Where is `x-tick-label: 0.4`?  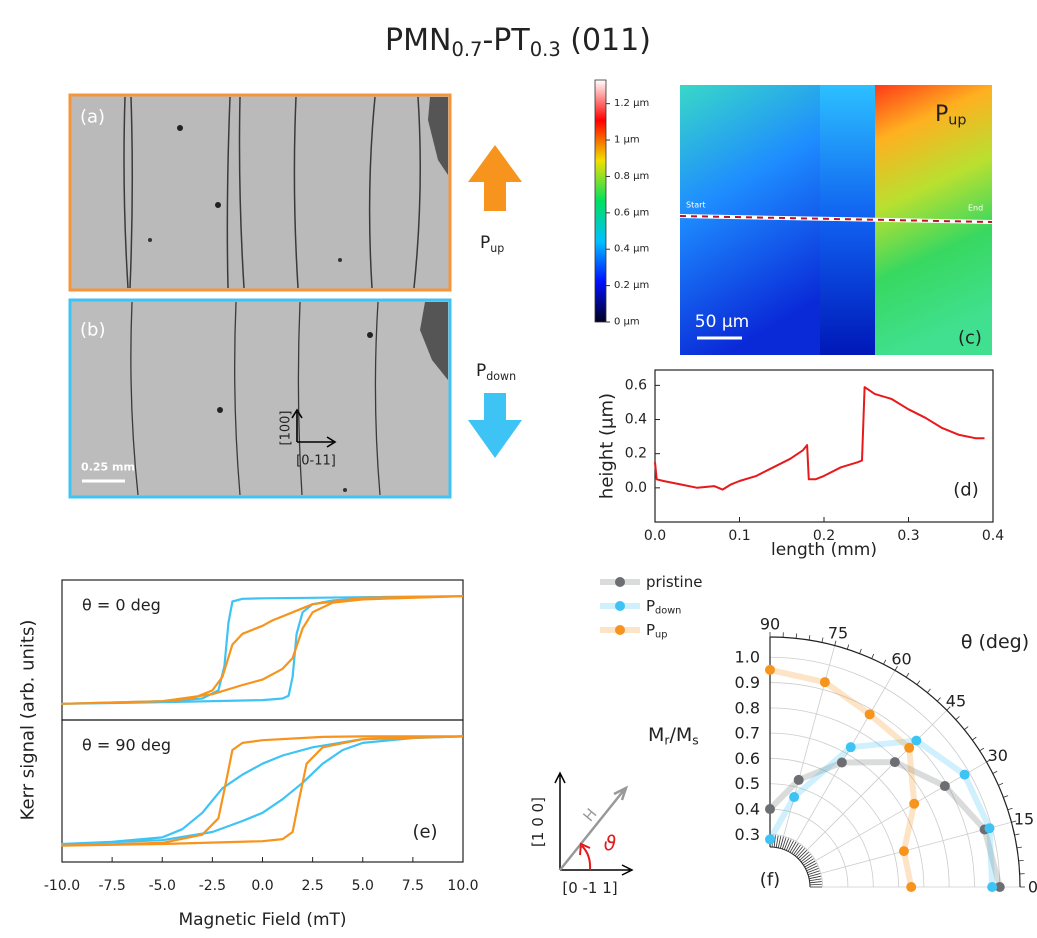
x-tick-label: 0.4 is located at coordinates (993, 536).